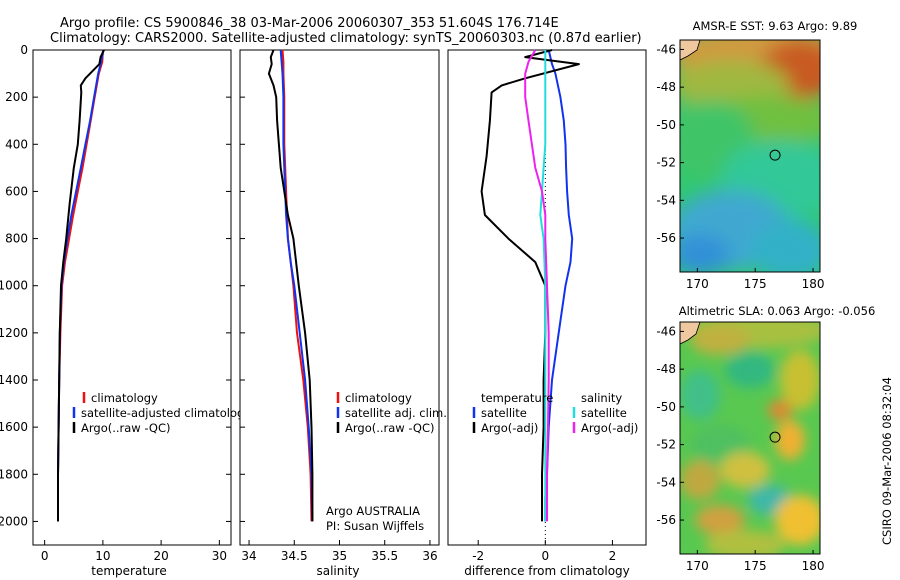 The height and width of the screenshot is (580, 900). What do you see at coordinates (248, 556) in the screenshot?
I see `x-tick-label: 34` at bounding box center [248, 556].